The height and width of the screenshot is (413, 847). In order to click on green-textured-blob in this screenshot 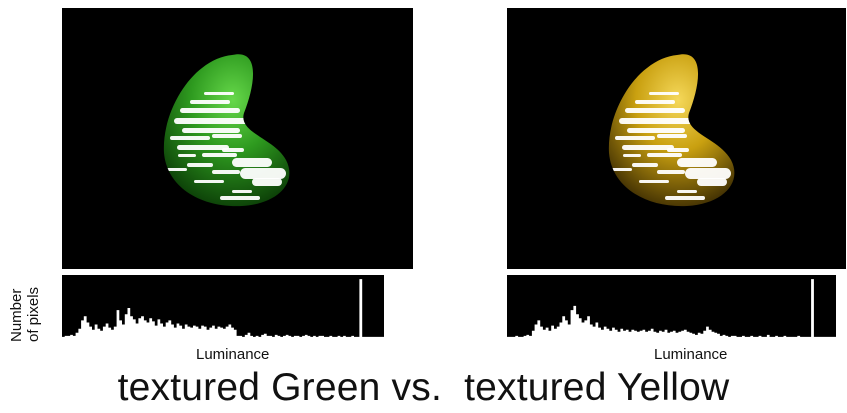, I will do `click(226, 130)`.